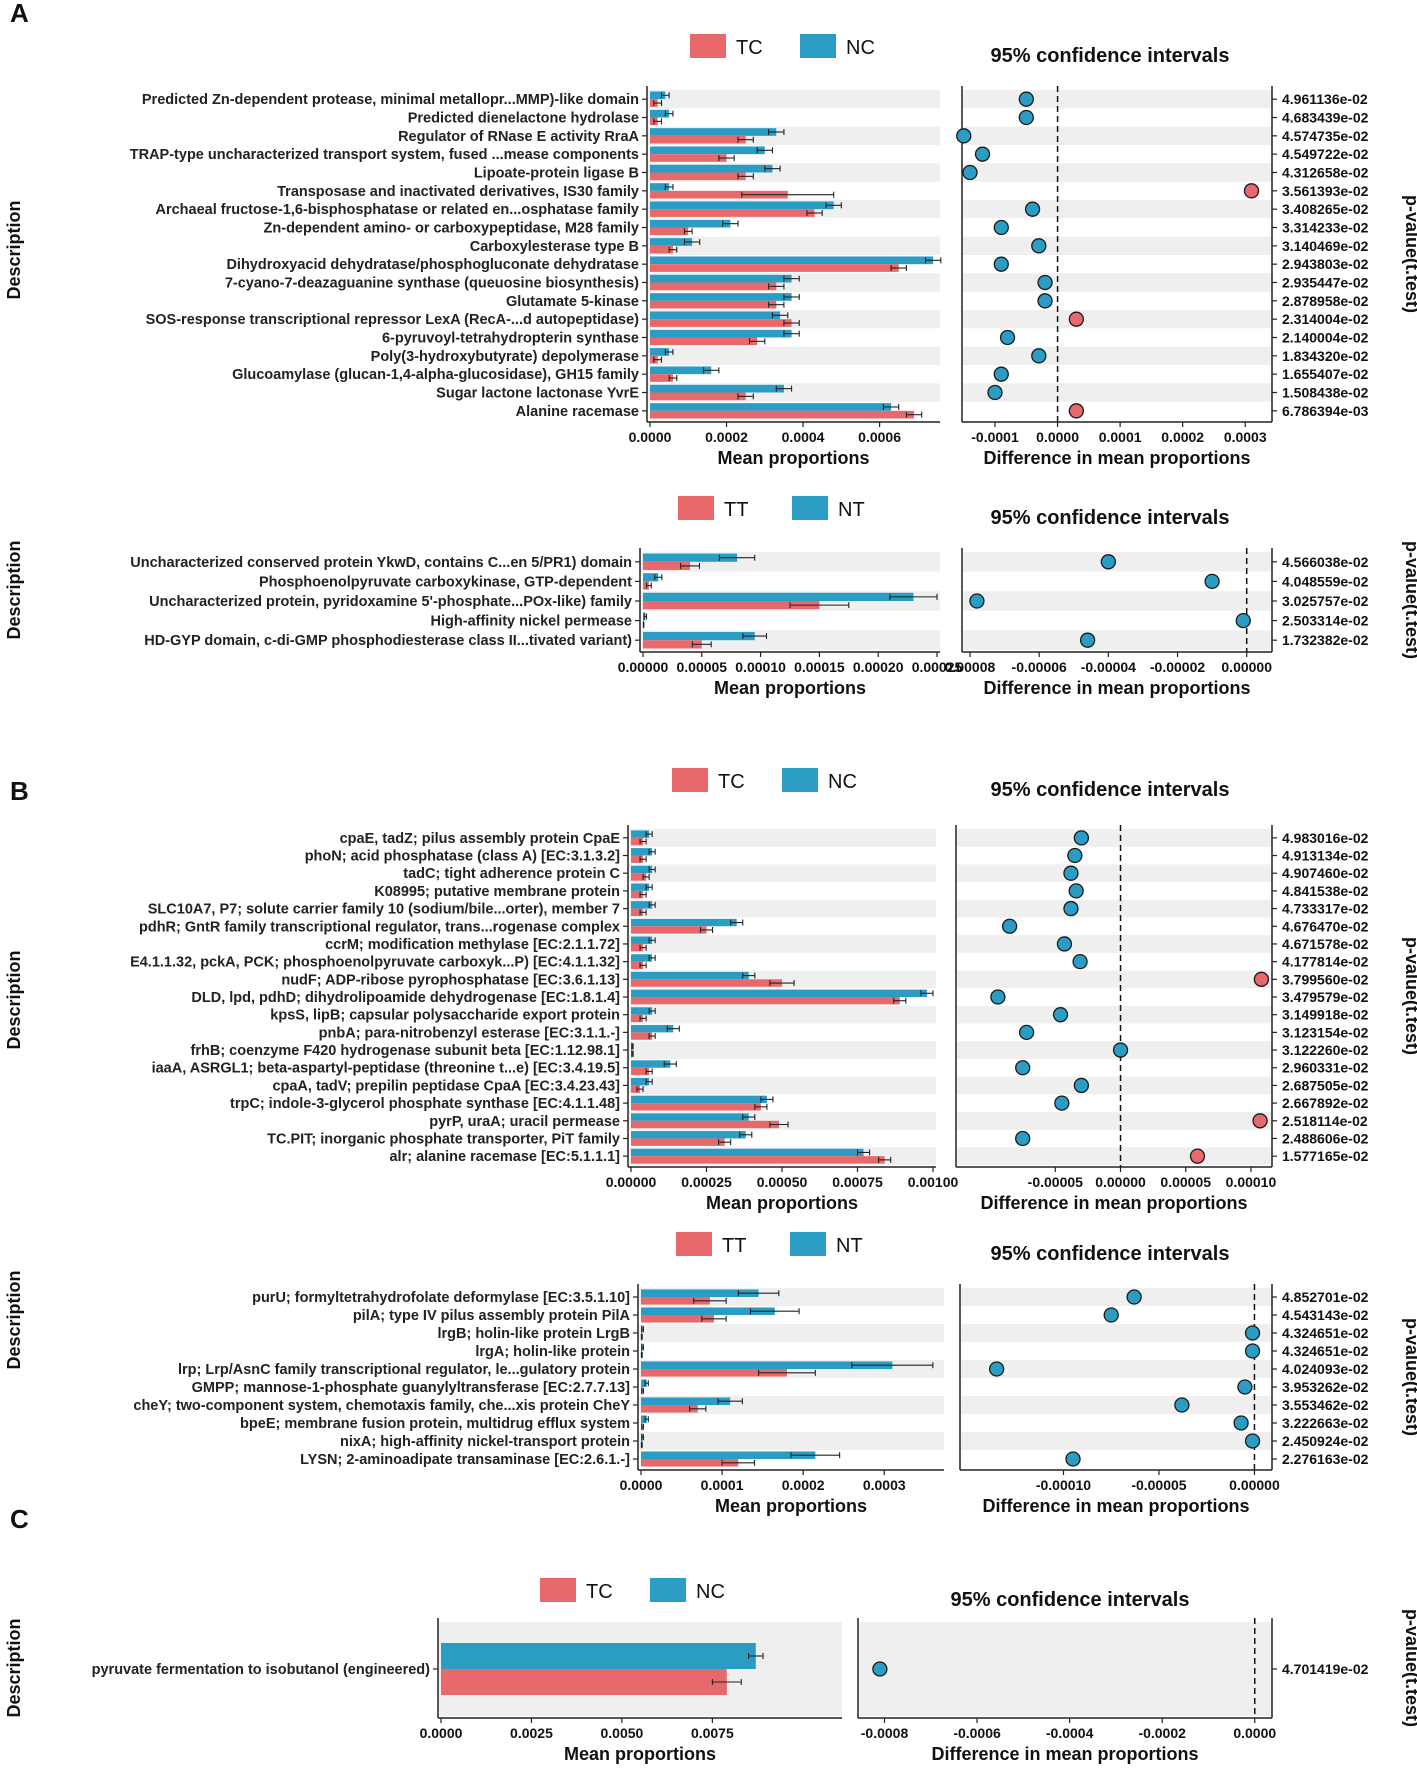  Describe the element at coordinates (621, 1733) in the screenshot. I see `mean-tick-label: 0.0050` at that location.